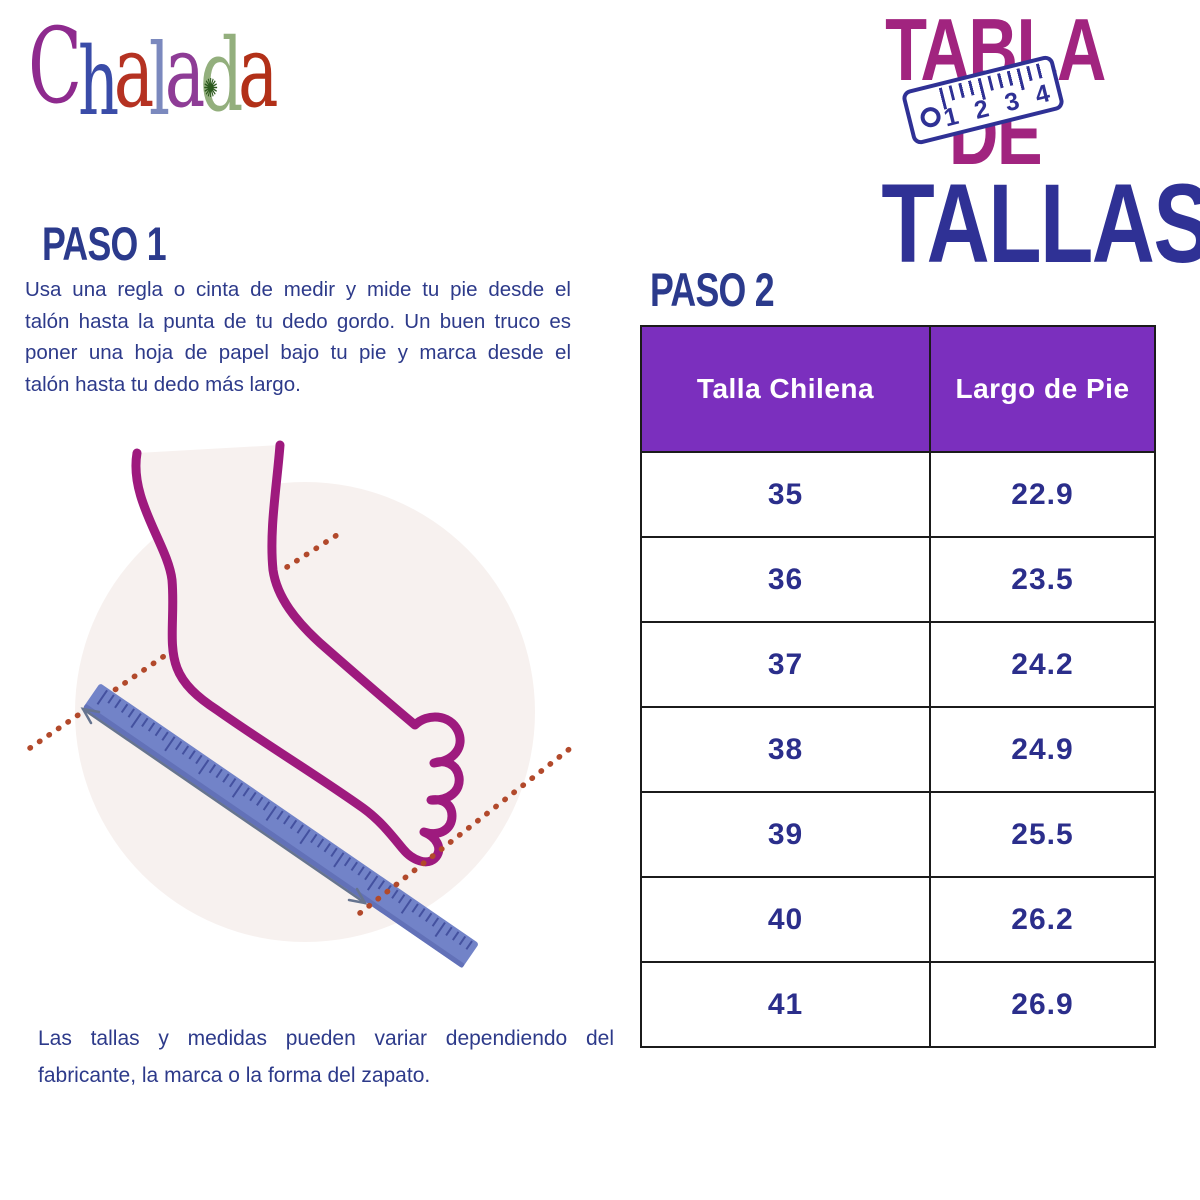 Image resolution: width=1200 pixels, height=1200 pixels. What do you see at coordinates (1042, 749) in the screenshot?
I see `table-cell: 24.9` at bounding box center [1042, 749].